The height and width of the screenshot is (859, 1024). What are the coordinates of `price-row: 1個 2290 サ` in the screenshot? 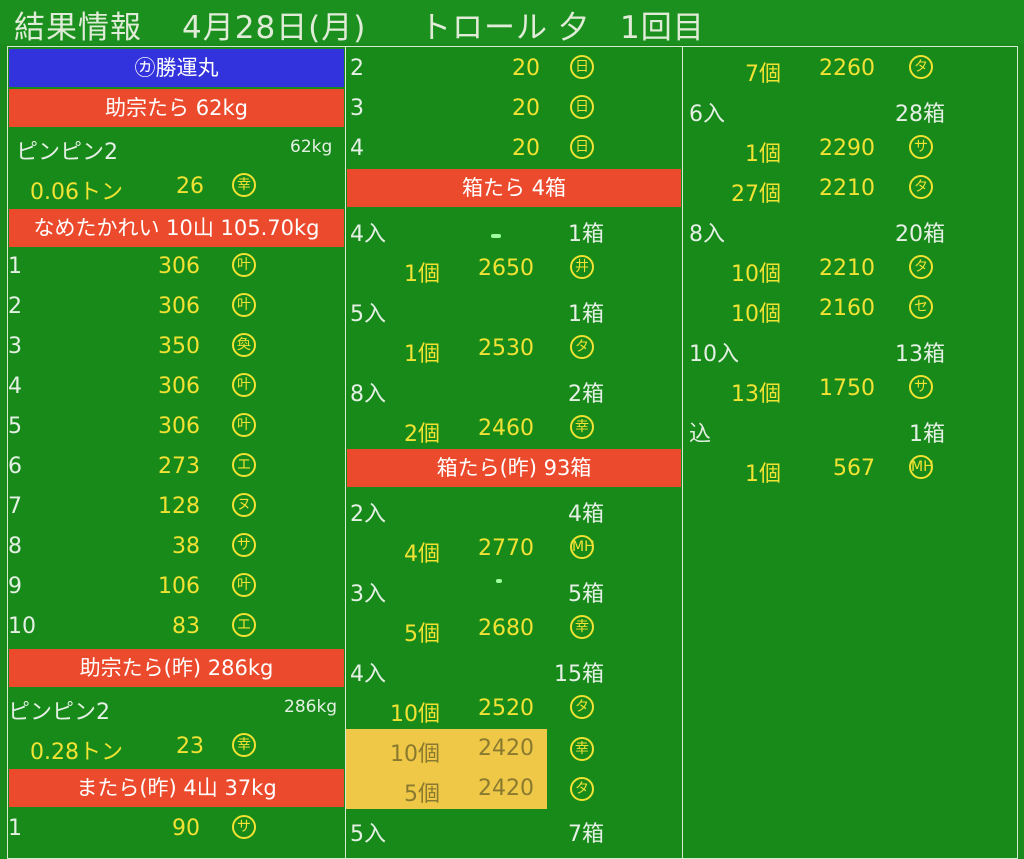 It's located at (850, 149).